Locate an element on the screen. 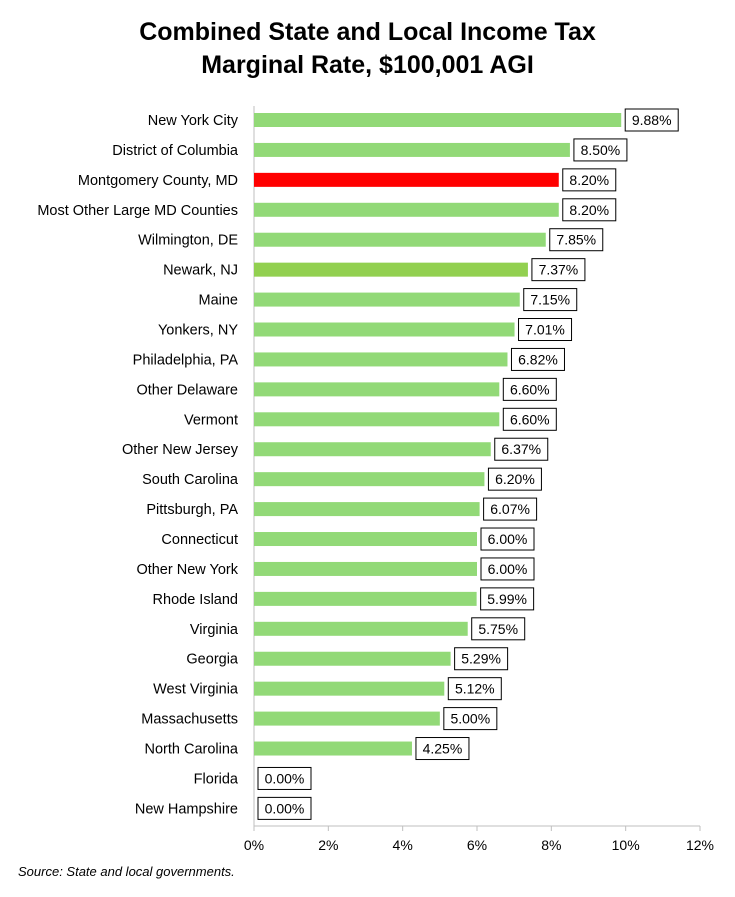  chart-title-line-1: Combined State and Local Income Tax is located at coordinates (367, 32).